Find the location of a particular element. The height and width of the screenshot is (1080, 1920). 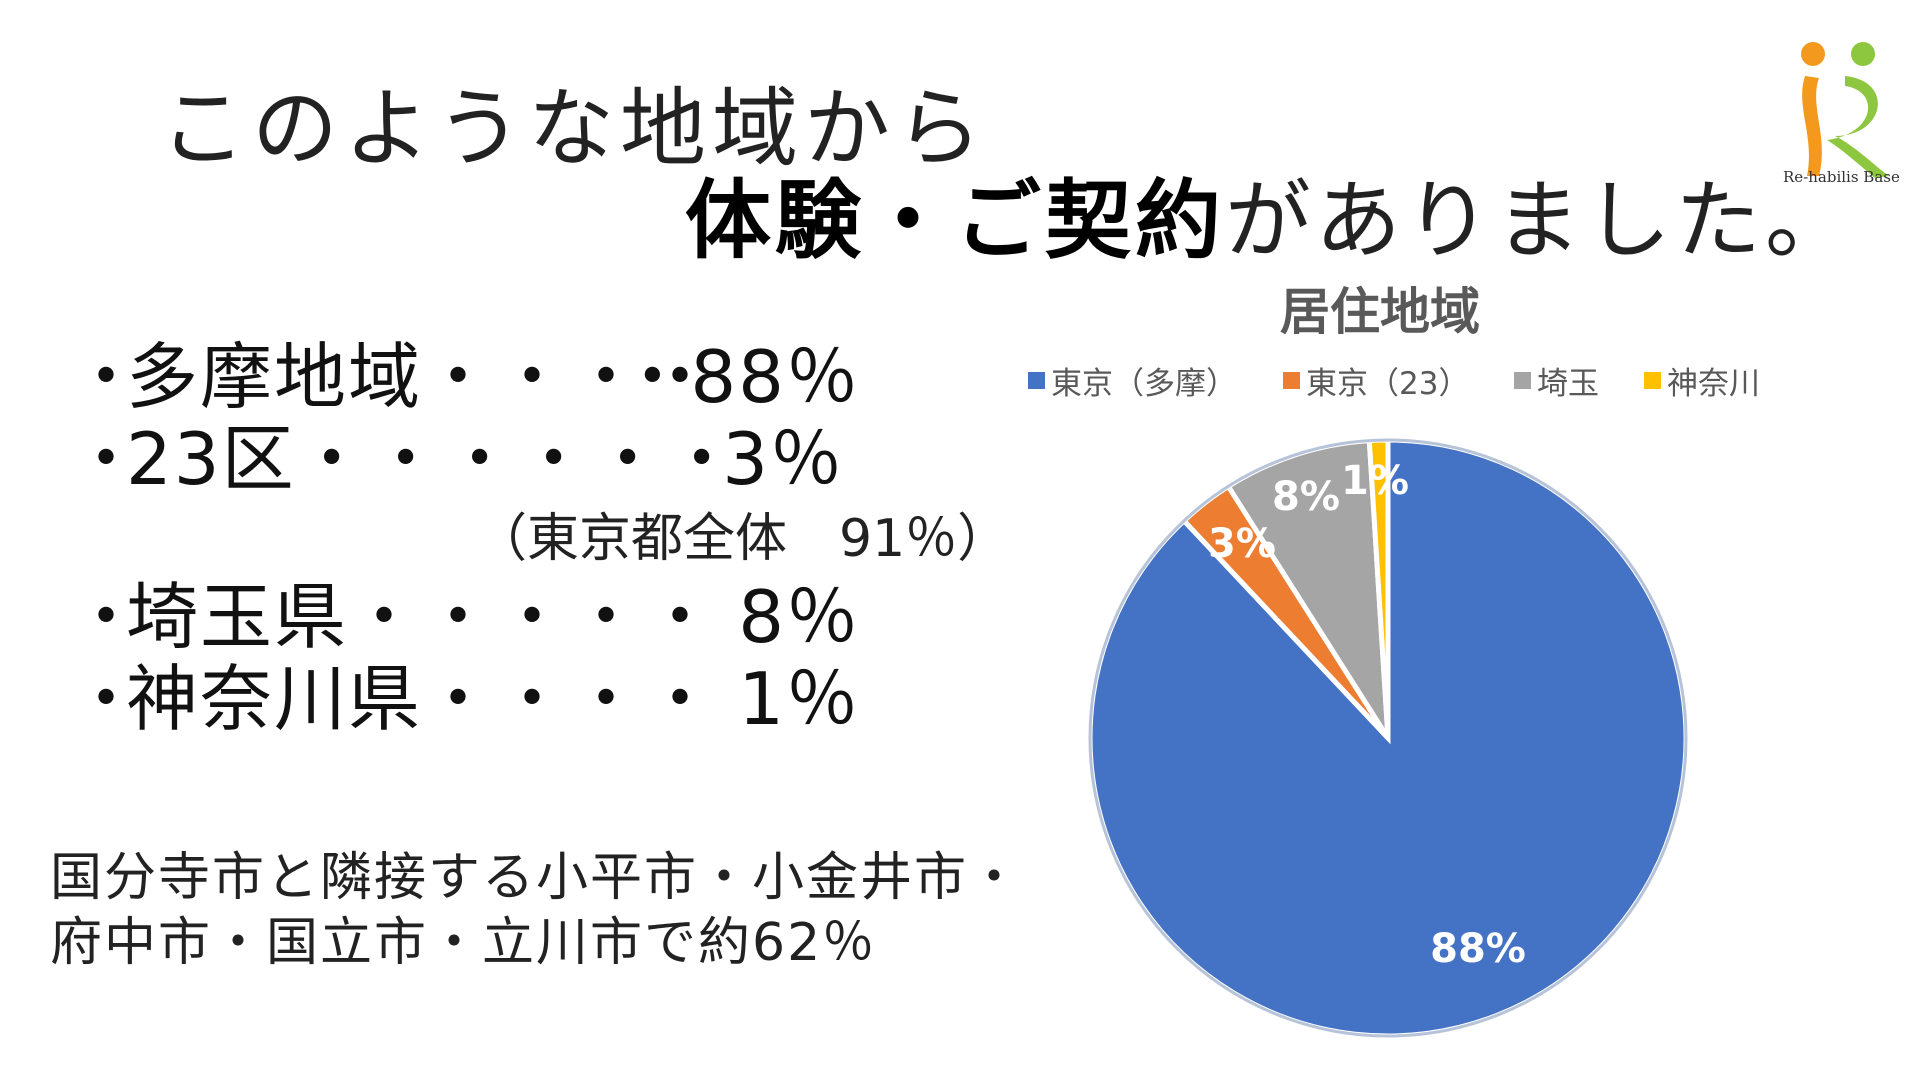

legend-item-23: 東京（23） is located at coordinates (1376, 380).